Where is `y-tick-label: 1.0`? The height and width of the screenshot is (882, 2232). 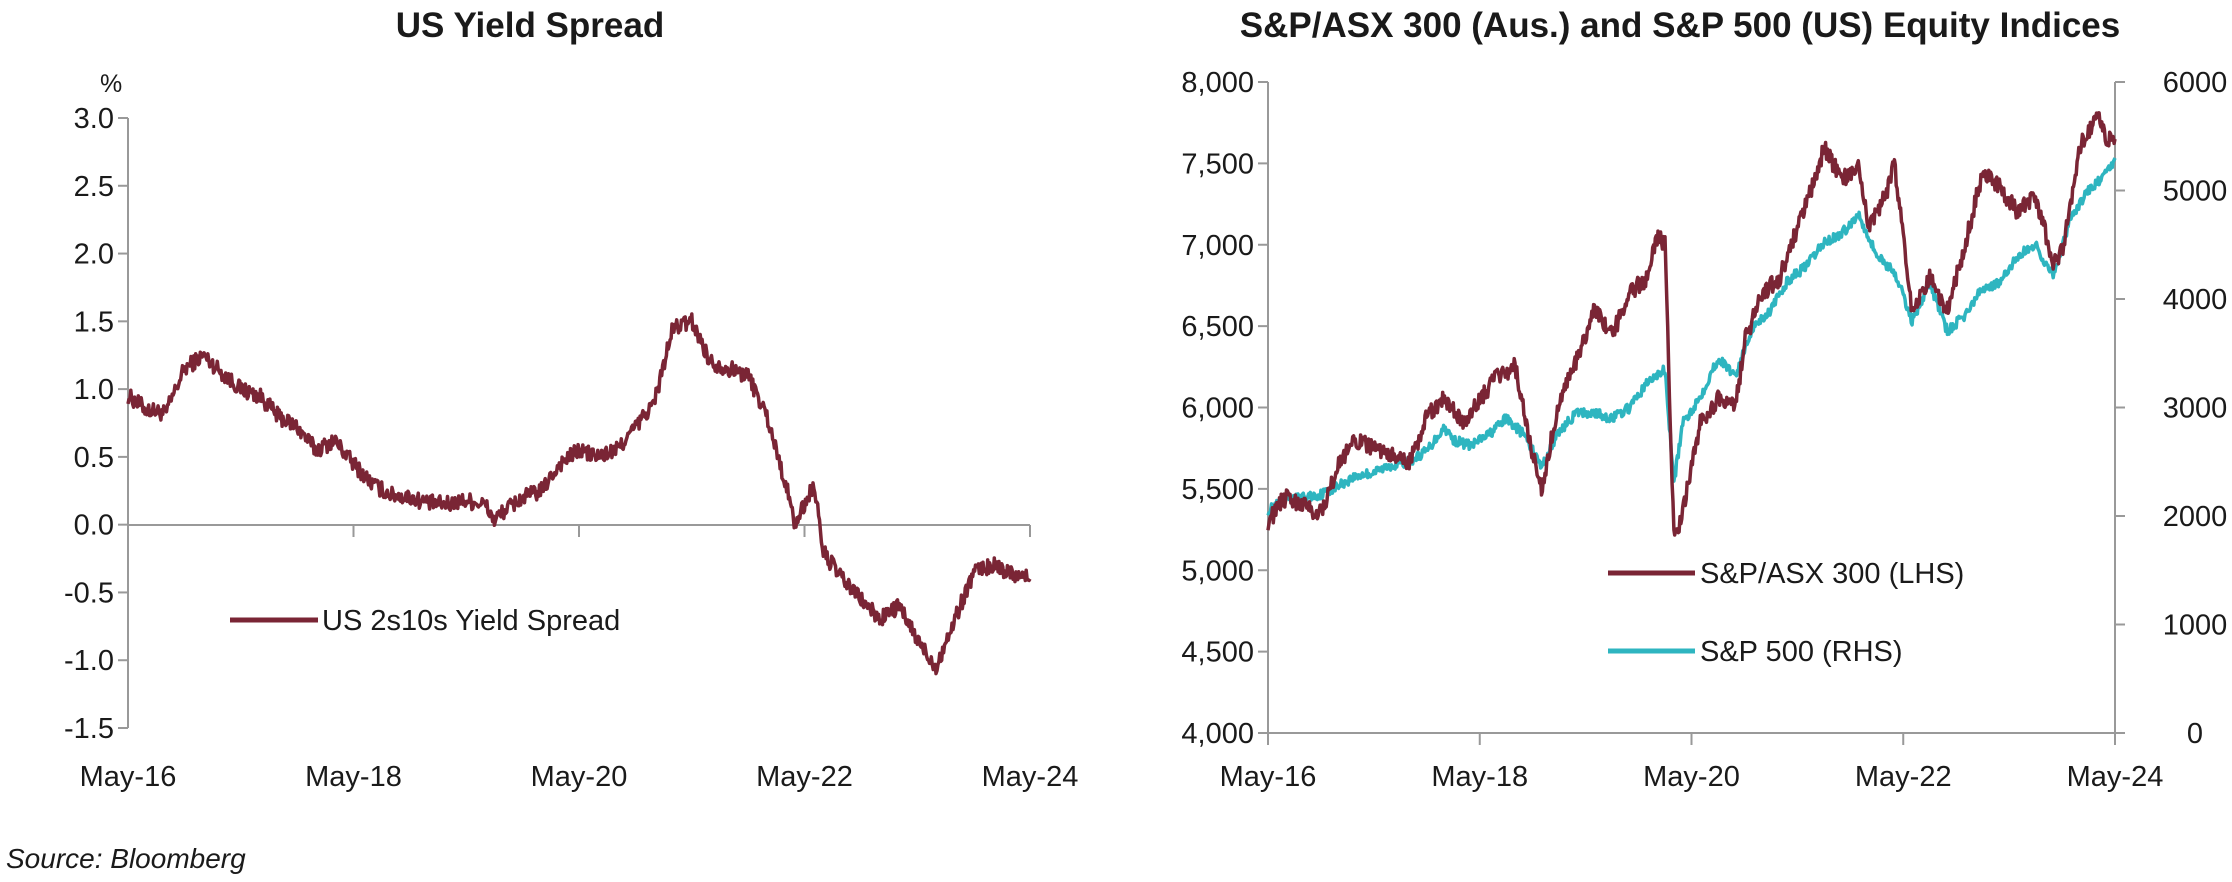
y-tick-label: 1.0 is located at coordinates (94, 390).